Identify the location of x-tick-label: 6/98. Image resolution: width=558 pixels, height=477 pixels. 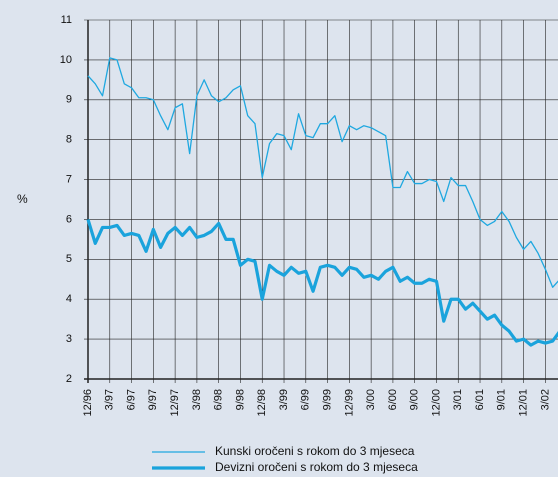
(219, 399).